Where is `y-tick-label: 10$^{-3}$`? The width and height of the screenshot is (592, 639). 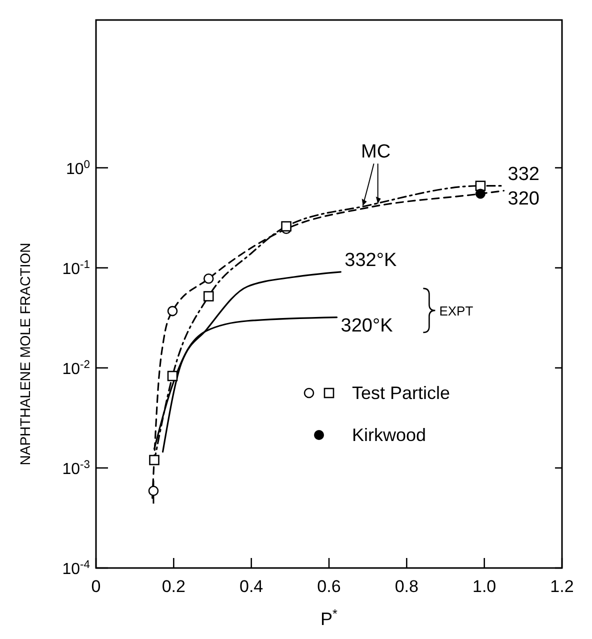
y-tick-label: 10$^{-3}$ is located at coordinates (76, 468).